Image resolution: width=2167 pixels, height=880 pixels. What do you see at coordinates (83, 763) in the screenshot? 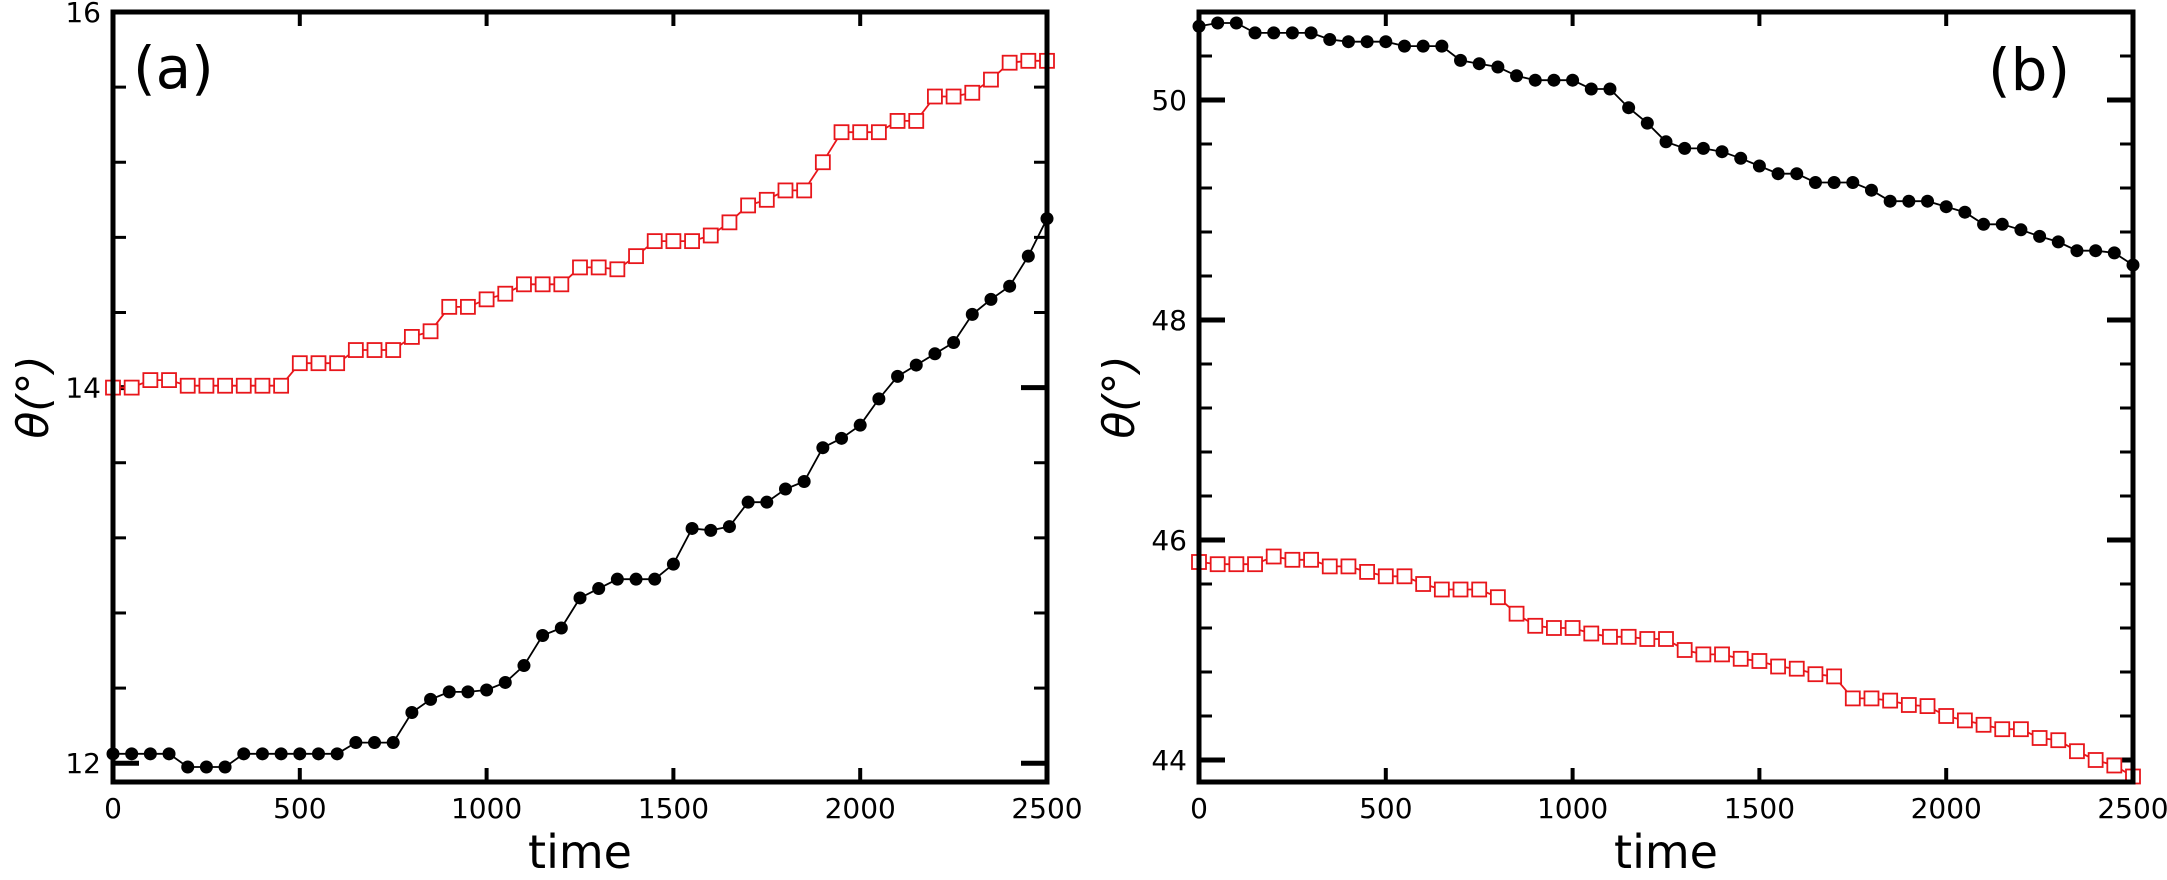
I see `panel-a-ytick-label: 12` at bounding box center [83, 763].